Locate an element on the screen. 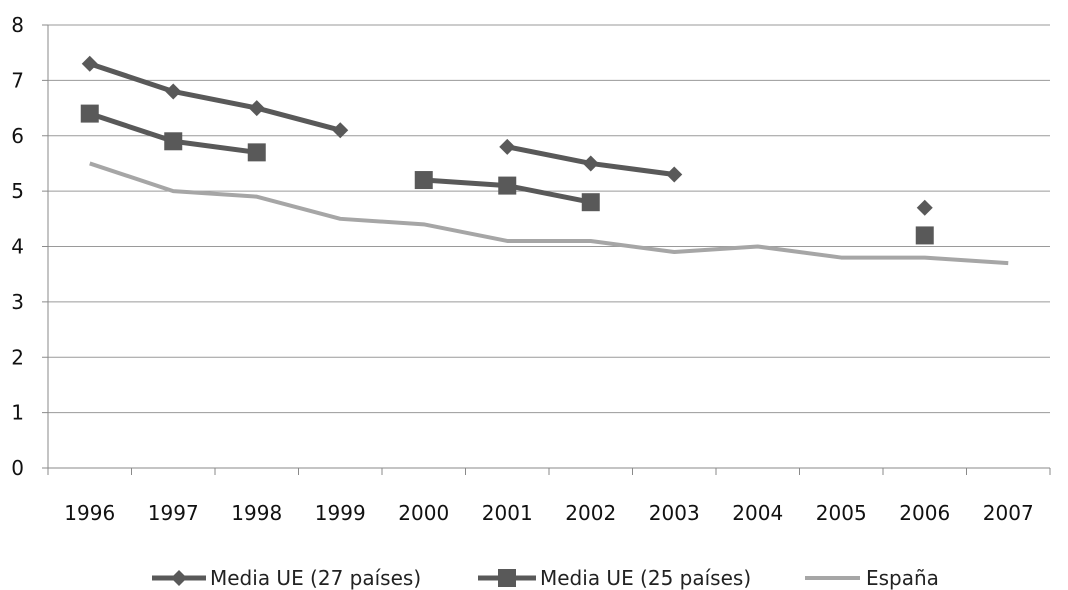  x-tick-label-2006: 2006 is located at coordinates (924, 513).